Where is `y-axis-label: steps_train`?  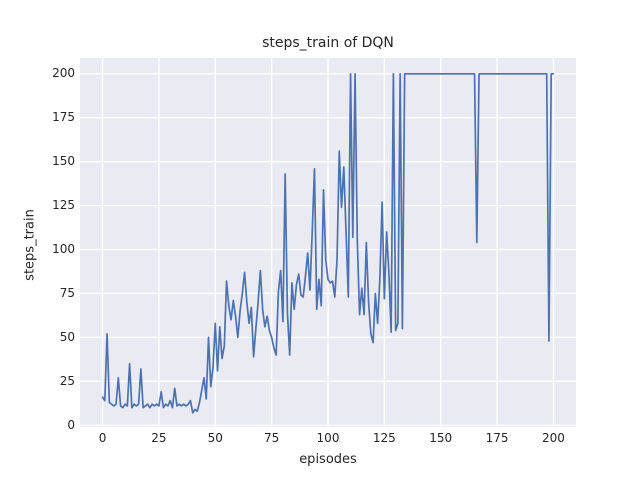 y-axis-label: steps_train is located at coordinates (30, 245).